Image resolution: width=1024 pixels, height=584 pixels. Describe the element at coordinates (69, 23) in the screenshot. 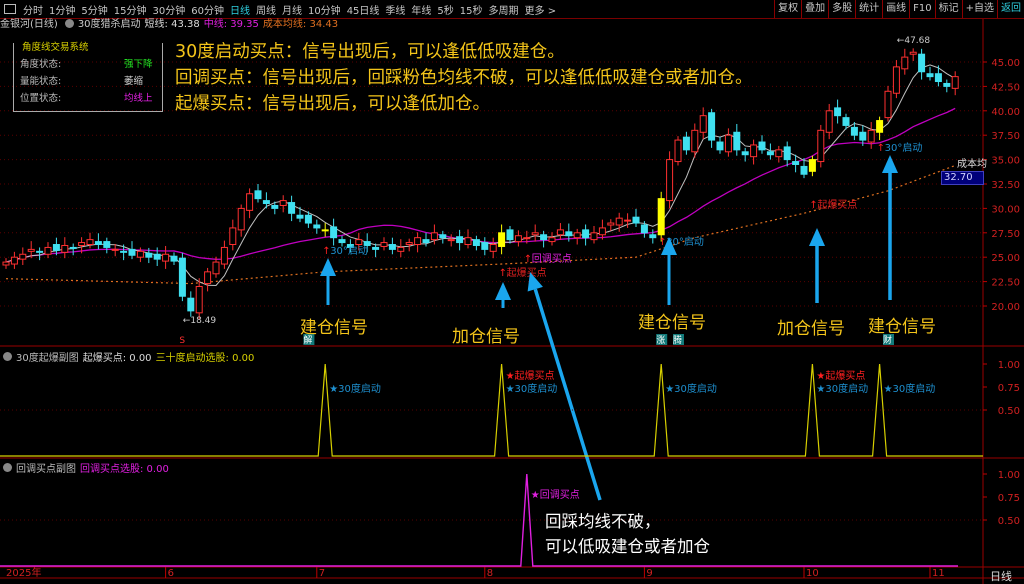

I see `settings-dot-icon` at that location.